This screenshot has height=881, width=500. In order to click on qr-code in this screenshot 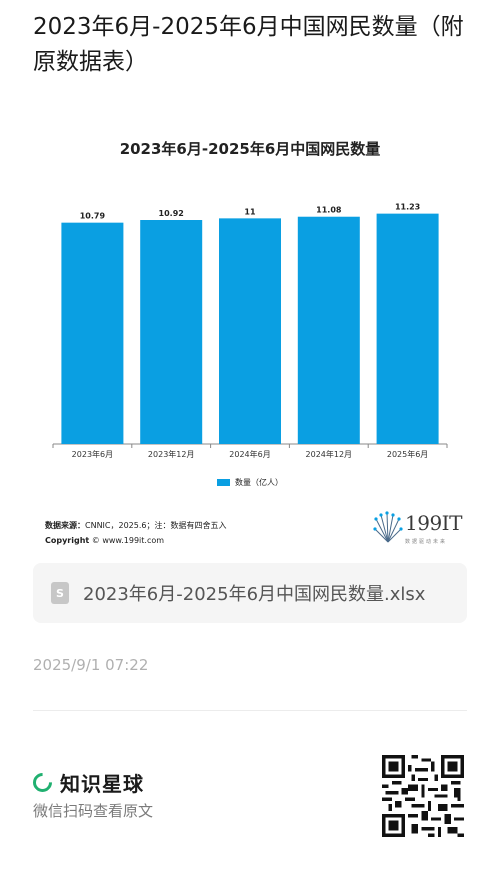, I will do `click(423, 796)`.